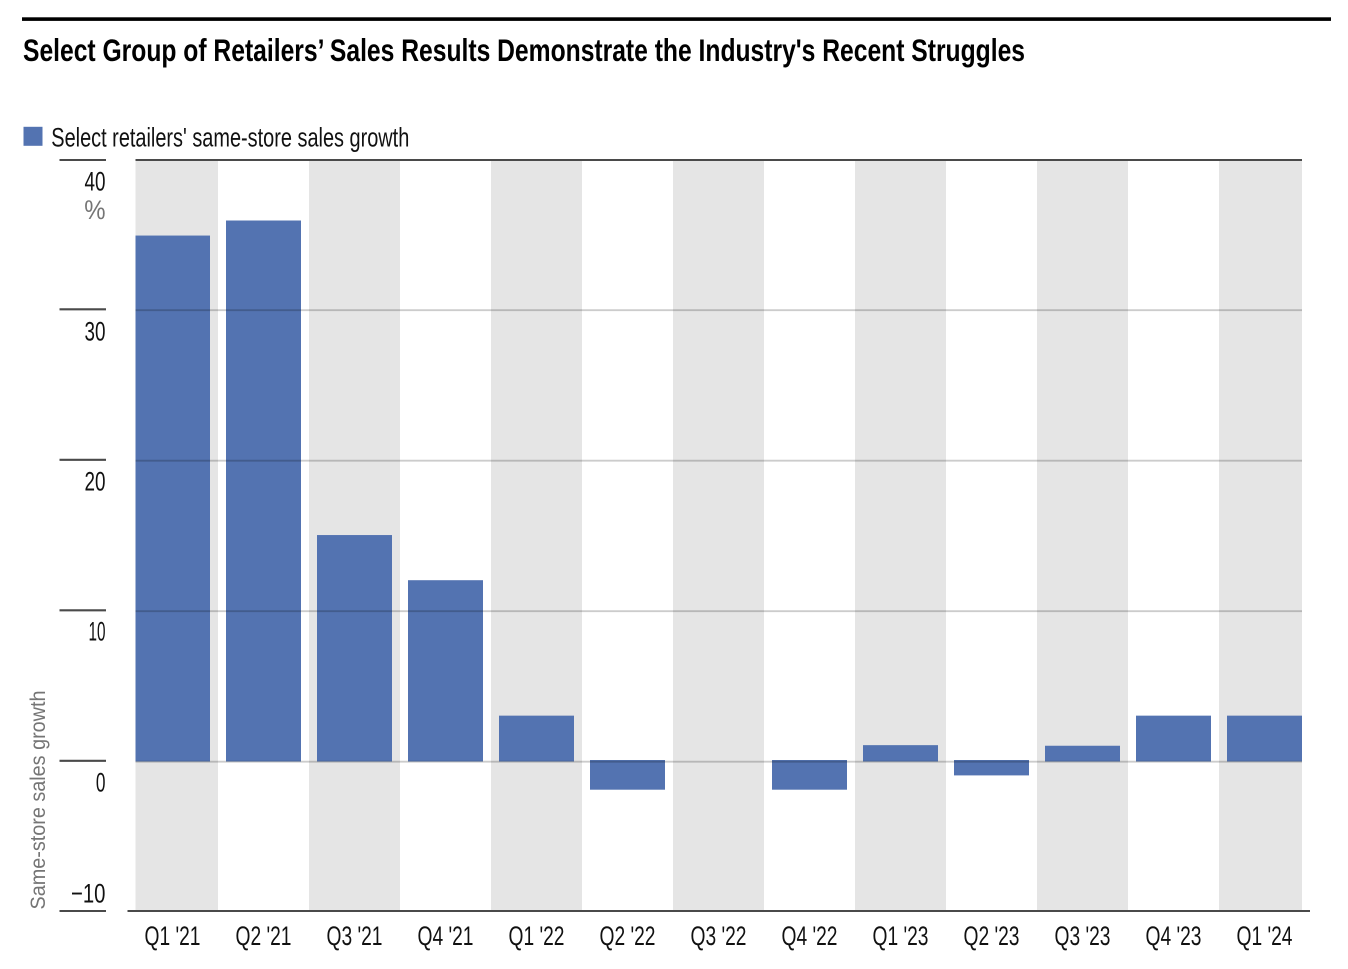 The height and width of the screenshot is (969, 1348). I want to click on svg-text: 10, so click(97, 632).